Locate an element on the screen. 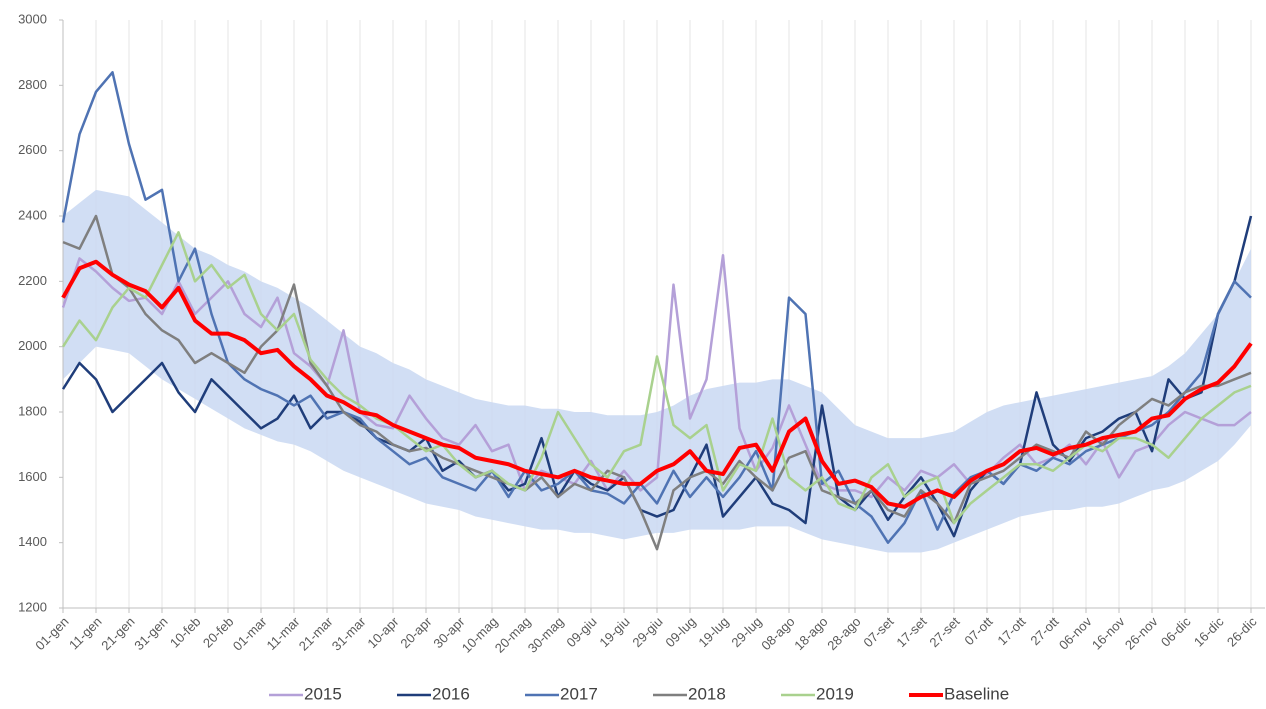  x-tick-label: 20-mag is located at coordinates (513, 635).